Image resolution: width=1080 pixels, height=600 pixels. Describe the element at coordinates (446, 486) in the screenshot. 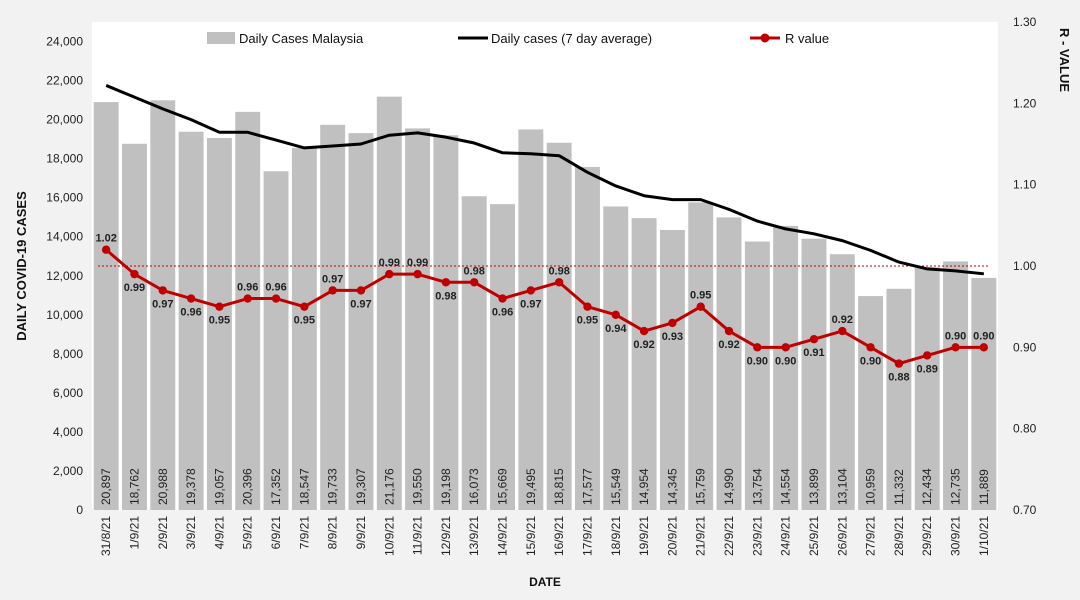

I see `bar-value-label: 19,198` at that location.